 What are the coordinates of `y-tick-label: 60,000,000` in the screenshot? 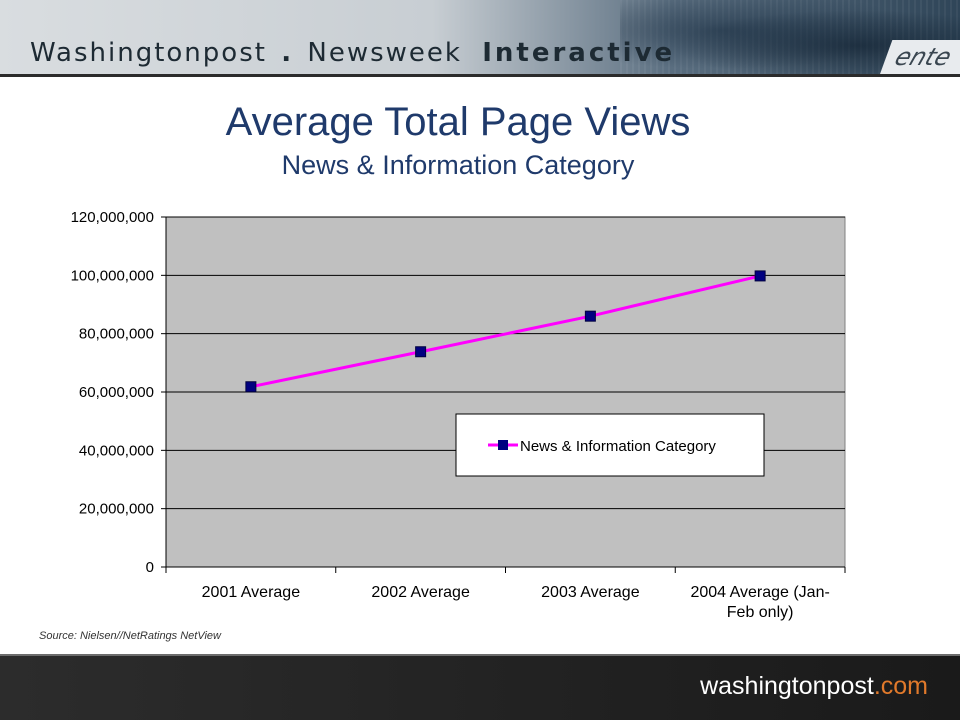 It's located at (116, 392).